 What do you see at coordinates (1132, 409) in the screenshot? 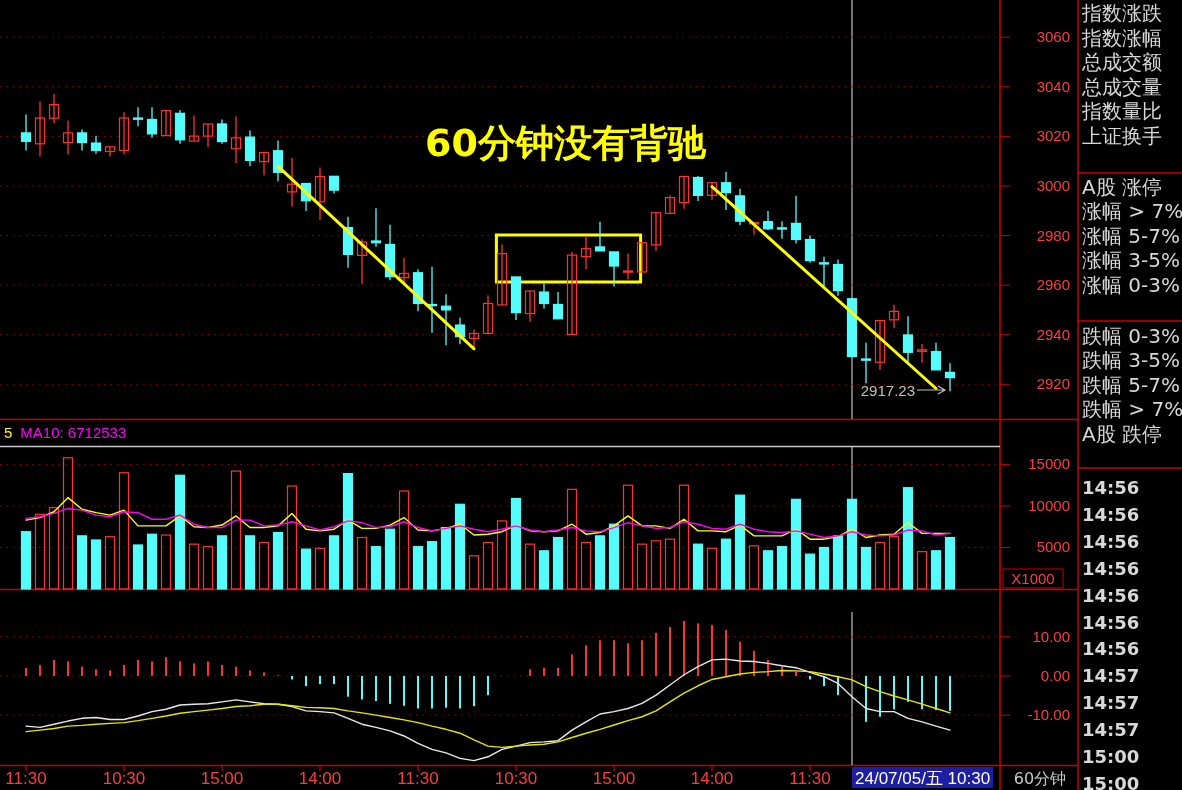
I see `text: 跌幅 > 7%` at bounding box center [1132, 409].